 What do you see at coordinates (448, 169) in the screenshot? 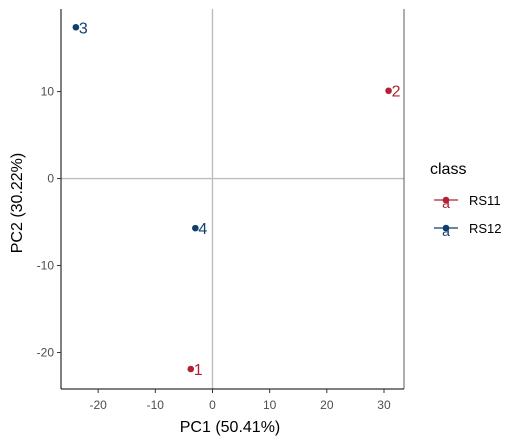
I see `legend-title: class` at bounding box center [448, 169].